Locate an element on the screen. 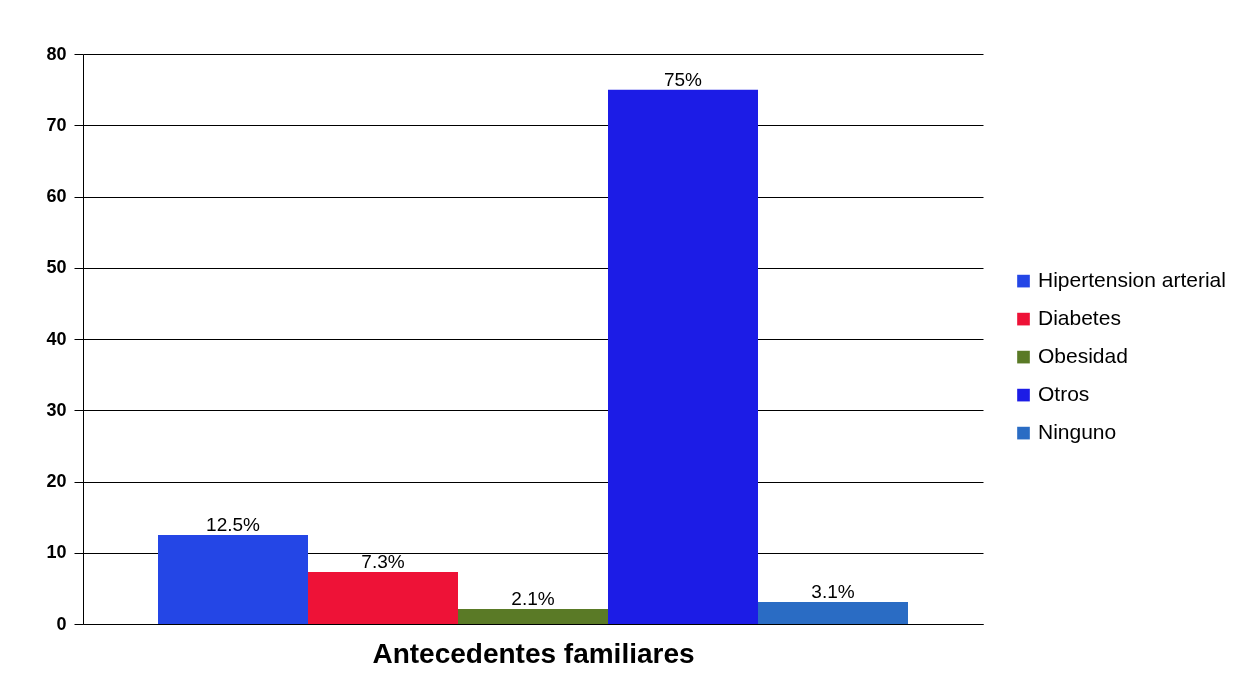  data-label: 75% is located at coordinates (683, 79).